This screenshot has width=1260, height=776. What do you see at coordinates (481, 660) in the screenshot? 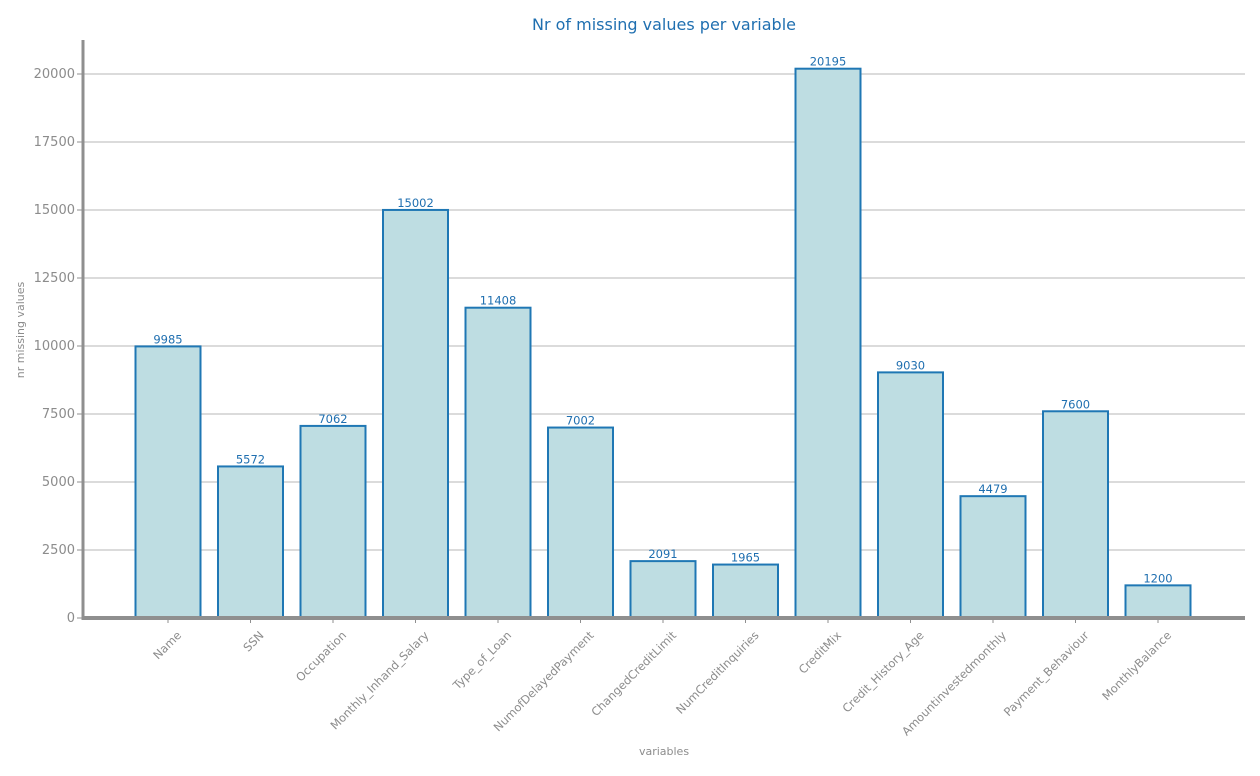
I see `x-tick-label: Type_of_Loan` at bounding box center [481, 660].